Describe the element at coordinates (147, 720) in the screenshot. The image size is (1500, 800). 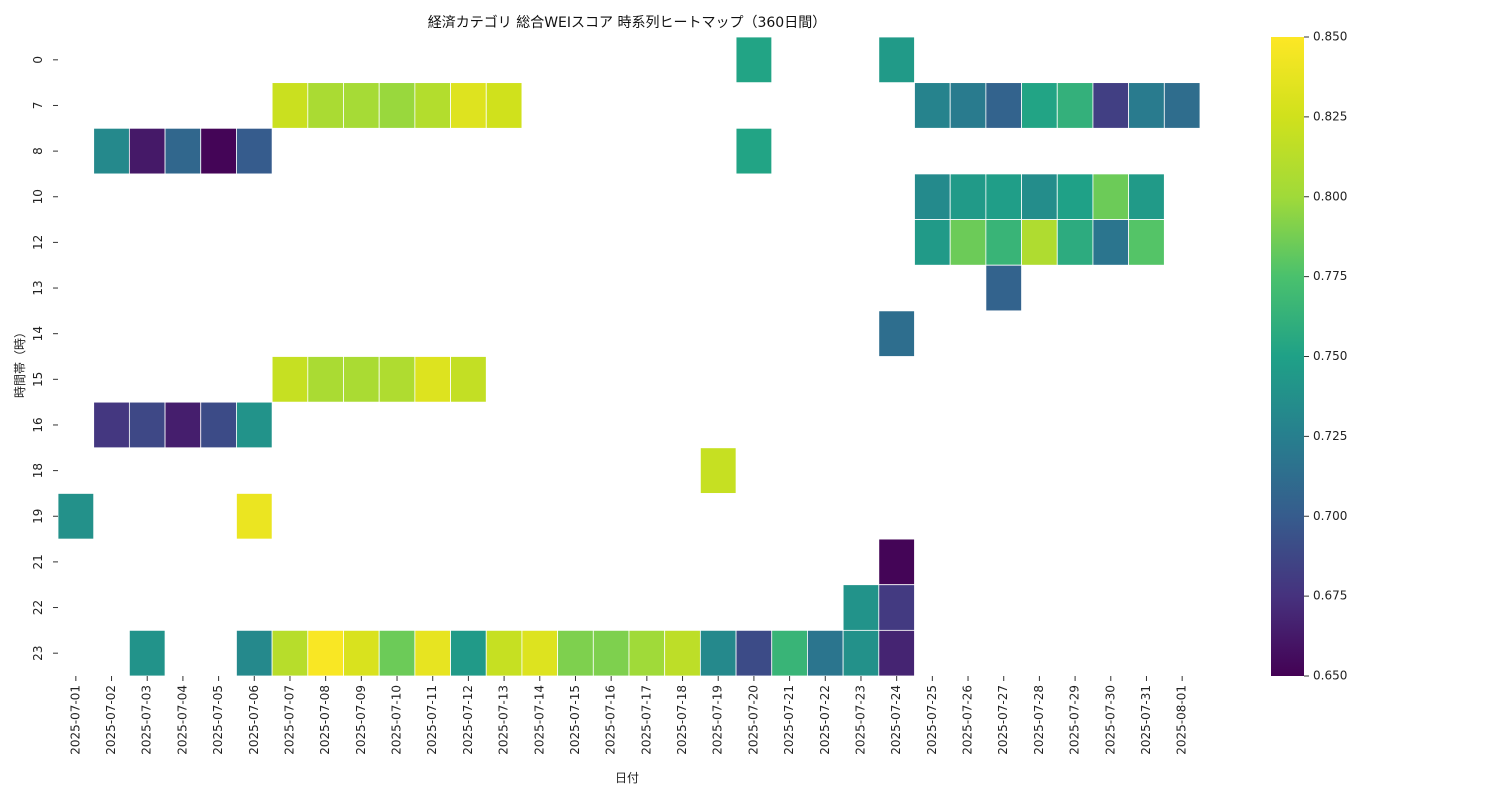
I see `x-tick-label: 2025-07-03` at that location.